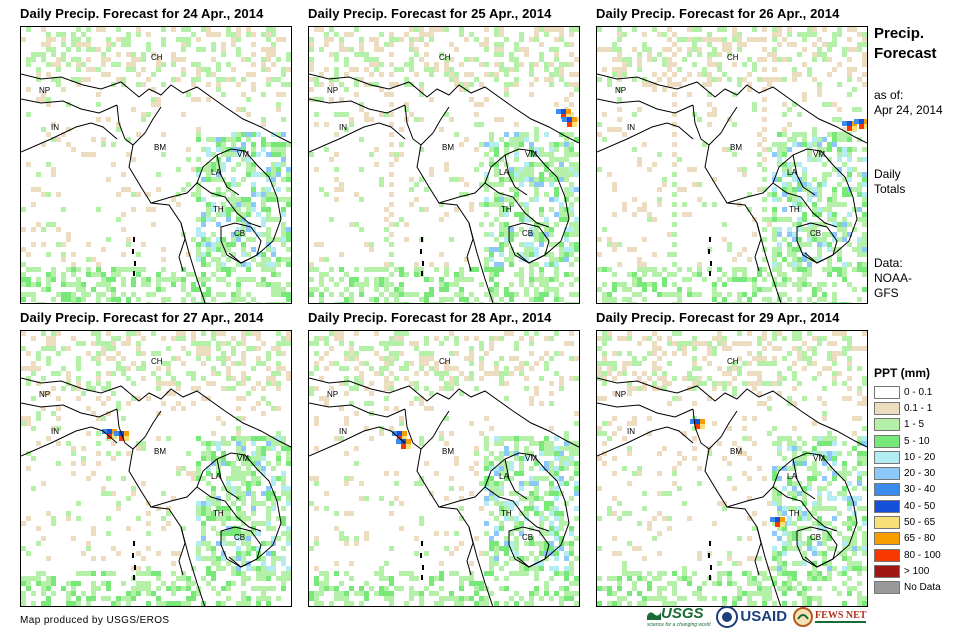  Describe the element at coordinates (920, 539) in the screenshot. I see `legend-label: 65 - 80` at that location.